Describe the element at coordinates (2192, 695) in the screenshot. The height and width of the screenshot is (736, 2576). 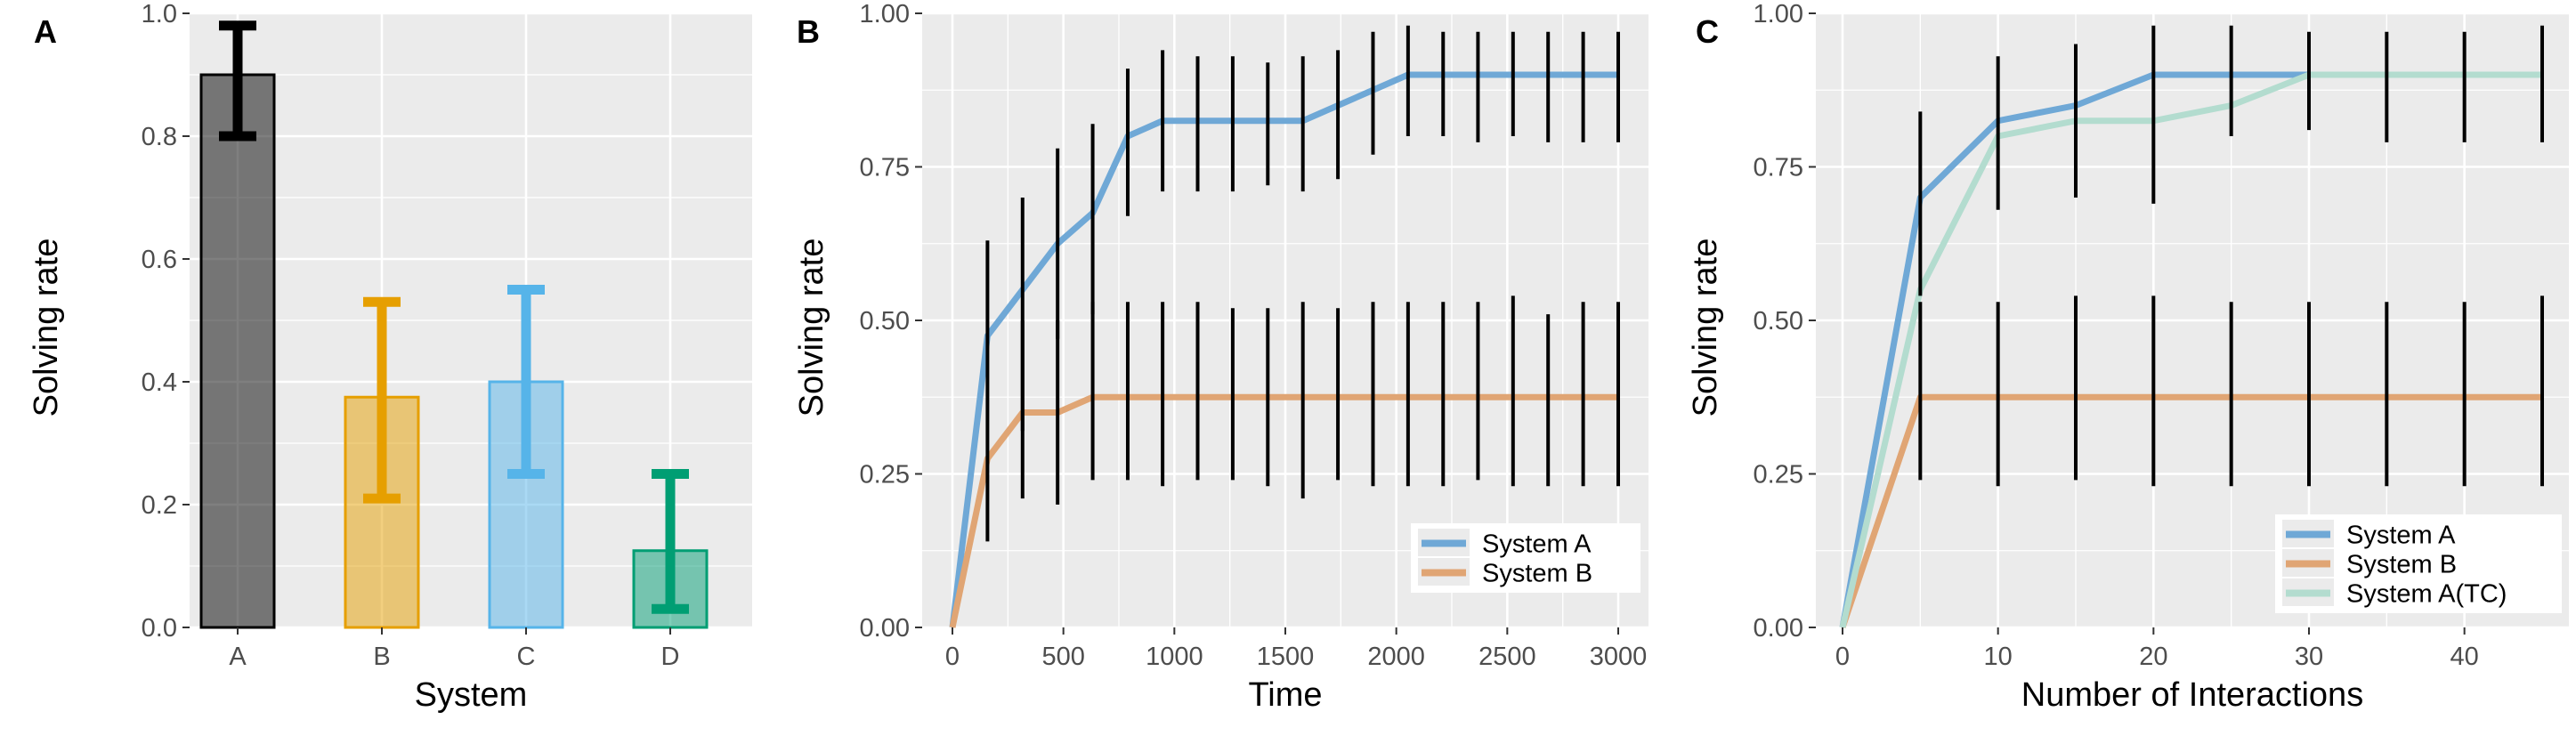
I see `panel-c-x-axis-label: Number of Interactions` at that location.